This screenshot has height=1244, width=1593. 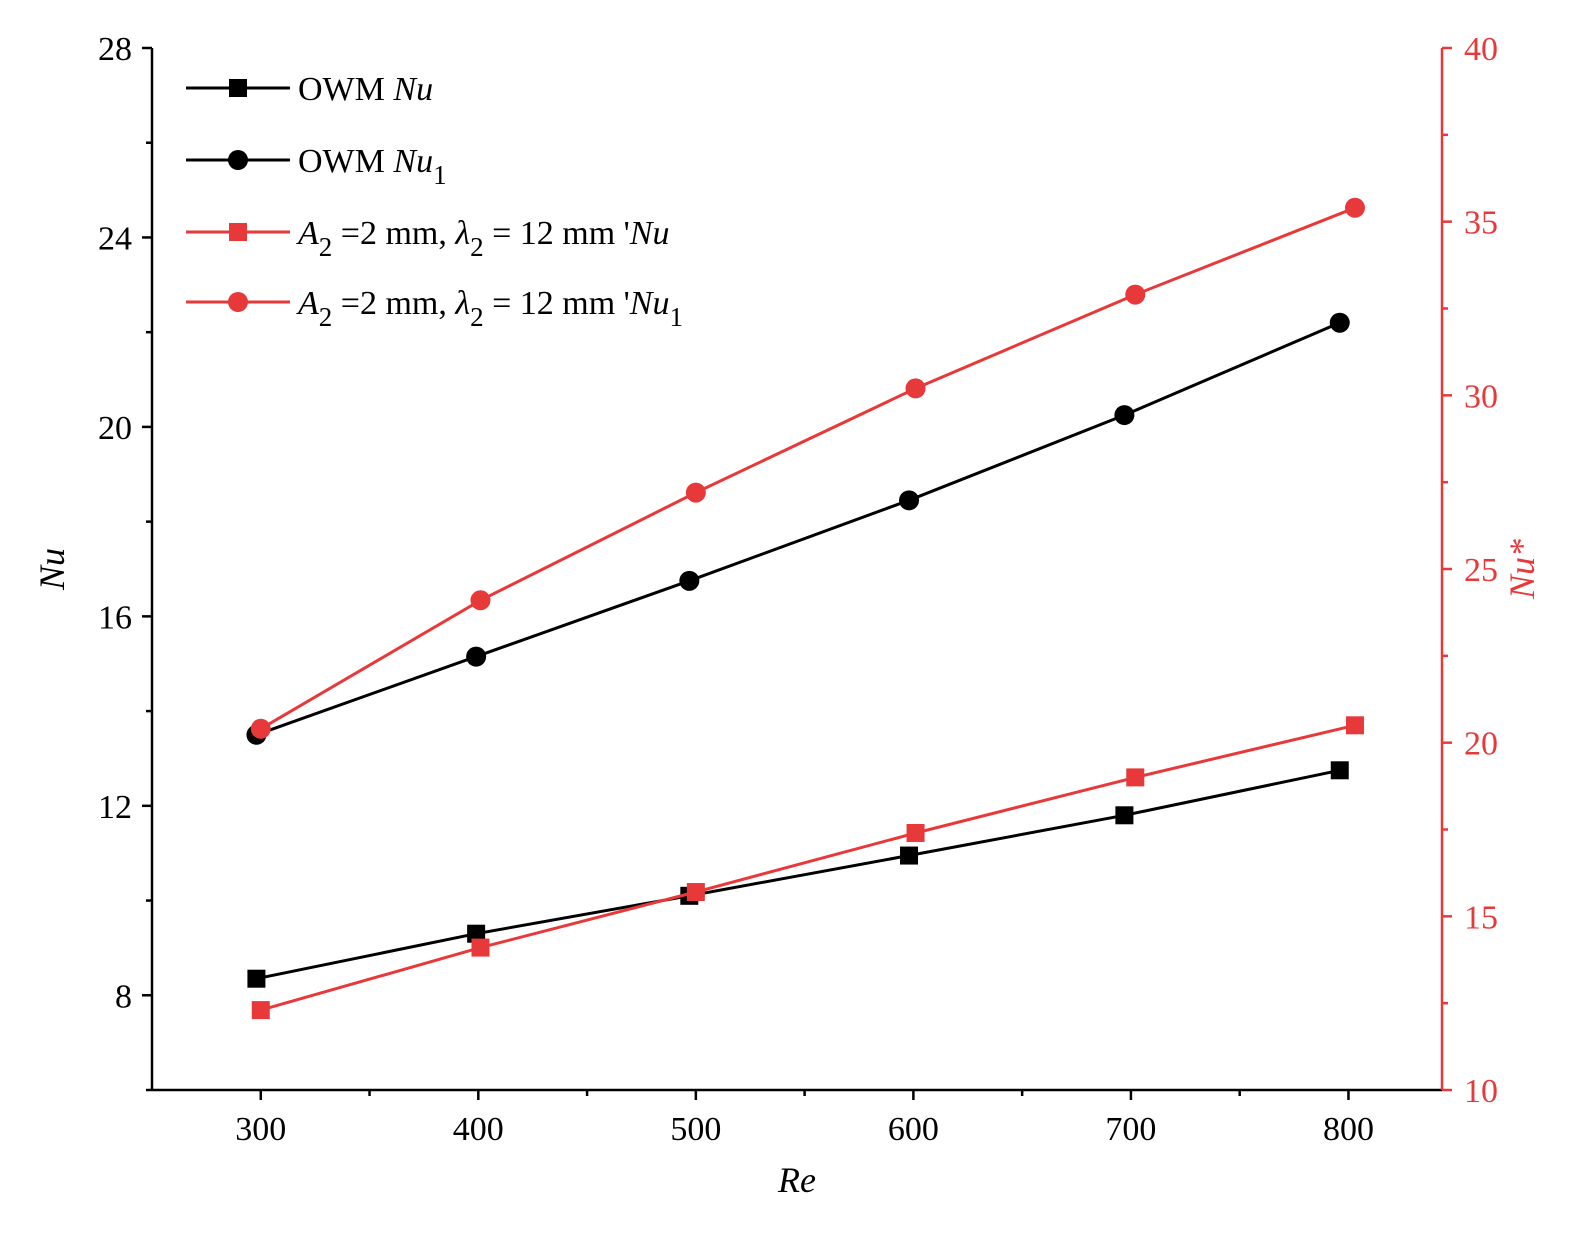 What do you see at coordinates (115, 238) in the screenshot?
I see `y-tick-label: 24` at bounding box center [115, 238].